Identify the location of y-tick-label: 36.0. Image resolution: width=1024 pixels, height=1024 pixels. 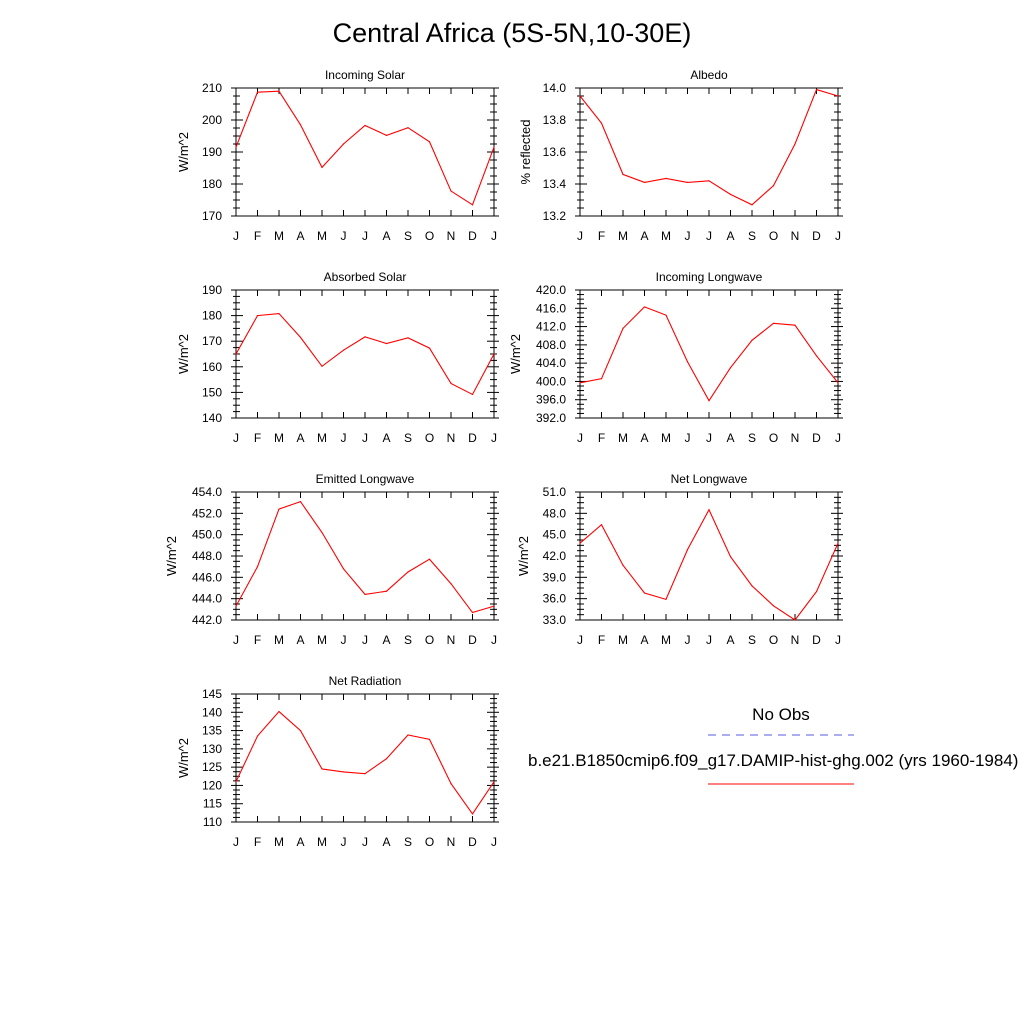
(555, 599).